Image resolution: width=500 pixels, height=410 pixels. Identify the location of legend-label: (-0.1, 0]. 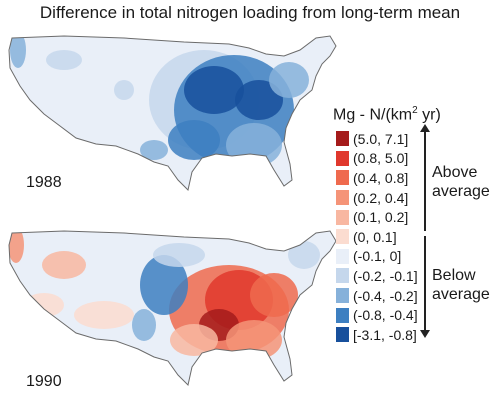
(377, 256).